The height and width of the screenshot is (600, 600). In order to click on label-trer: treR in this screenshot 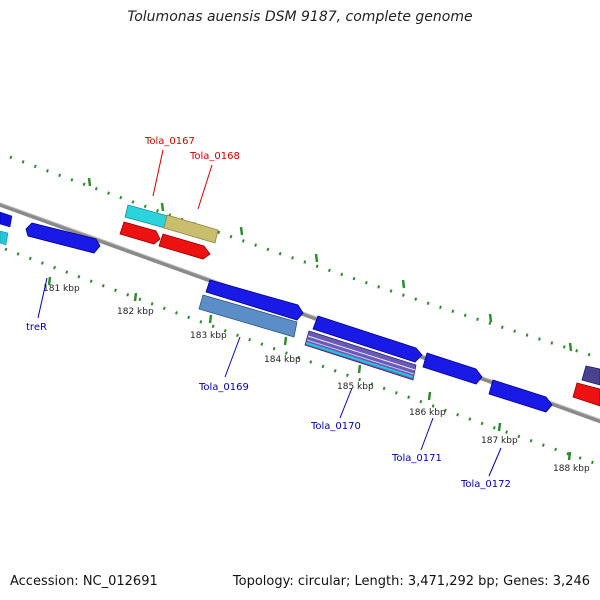, I will do `click(36, 327)`.